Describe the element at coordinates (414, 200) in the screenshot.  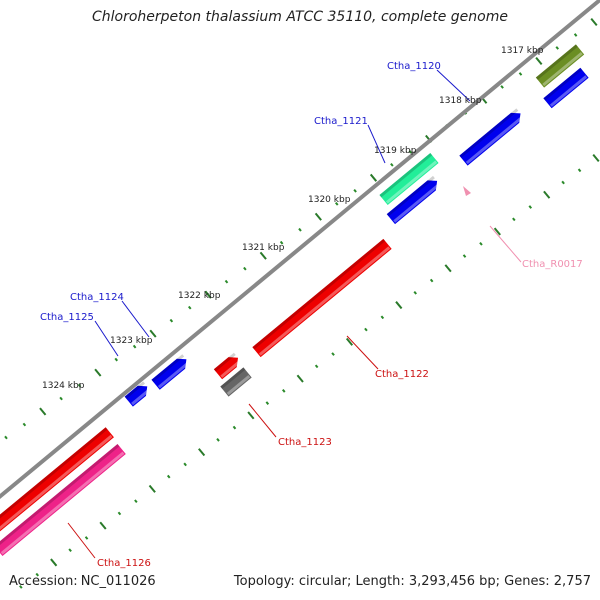
I see `ctha-1121-b-gene` at that location.